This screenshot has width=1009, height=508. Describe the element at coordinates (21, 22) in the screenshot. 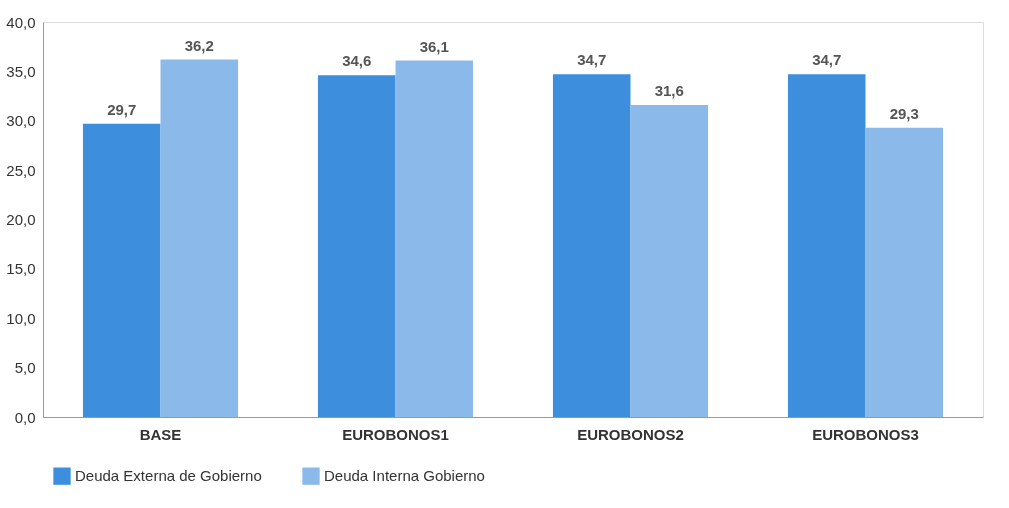

I see `y-tick-label: 40,0` at that location.